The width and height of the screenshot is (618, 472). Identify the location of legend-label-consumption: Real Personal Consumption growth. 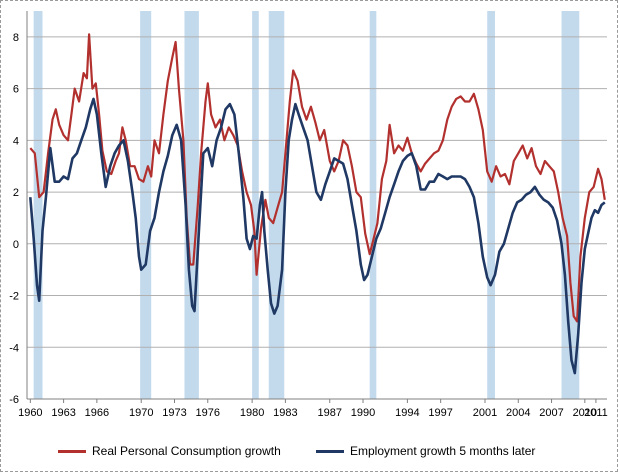
(186, 451).